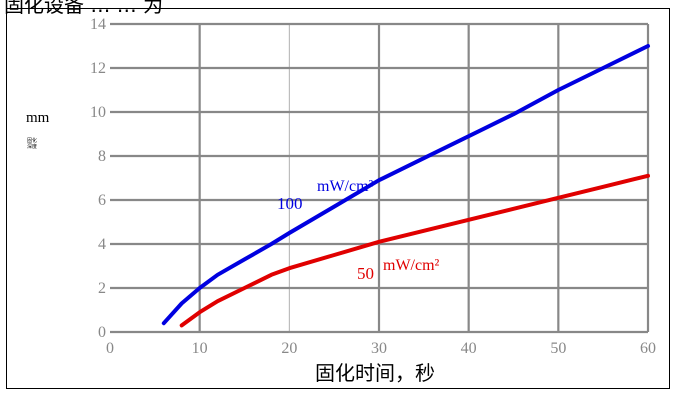 The height and width of the screenshot is (395, 677). I want to click on chart-annotations: 100 mW/cm² 50 mW/cm², so click(358, 230).